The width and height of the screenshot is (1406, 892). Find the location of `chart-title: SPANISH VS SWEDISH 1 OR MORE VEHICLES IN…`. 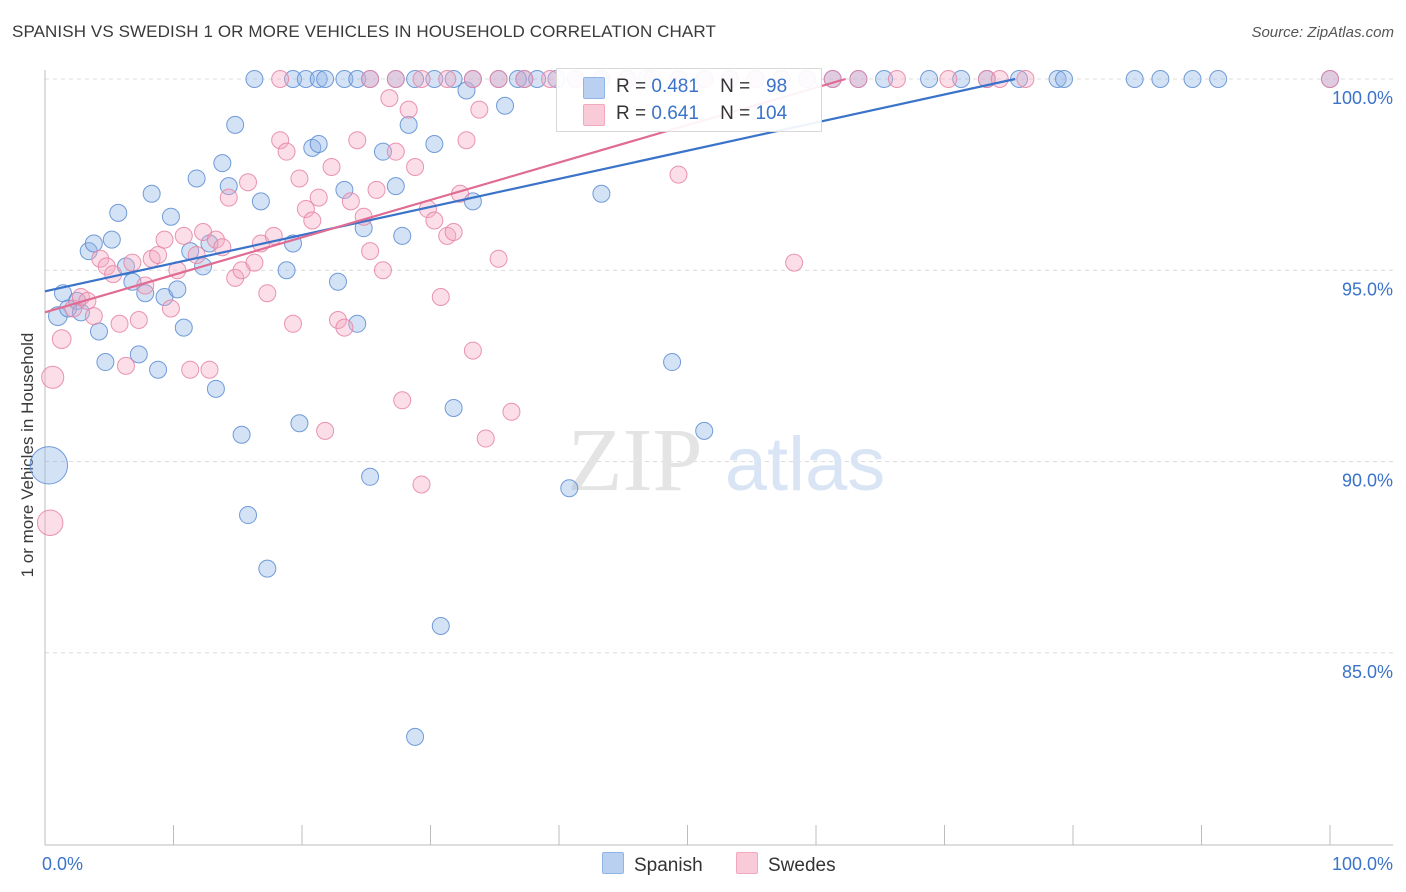

chart-title: SPANISH VS SWEDISH 1 OR MORE VEHICLES IN… is located at coordinates (364, 31).